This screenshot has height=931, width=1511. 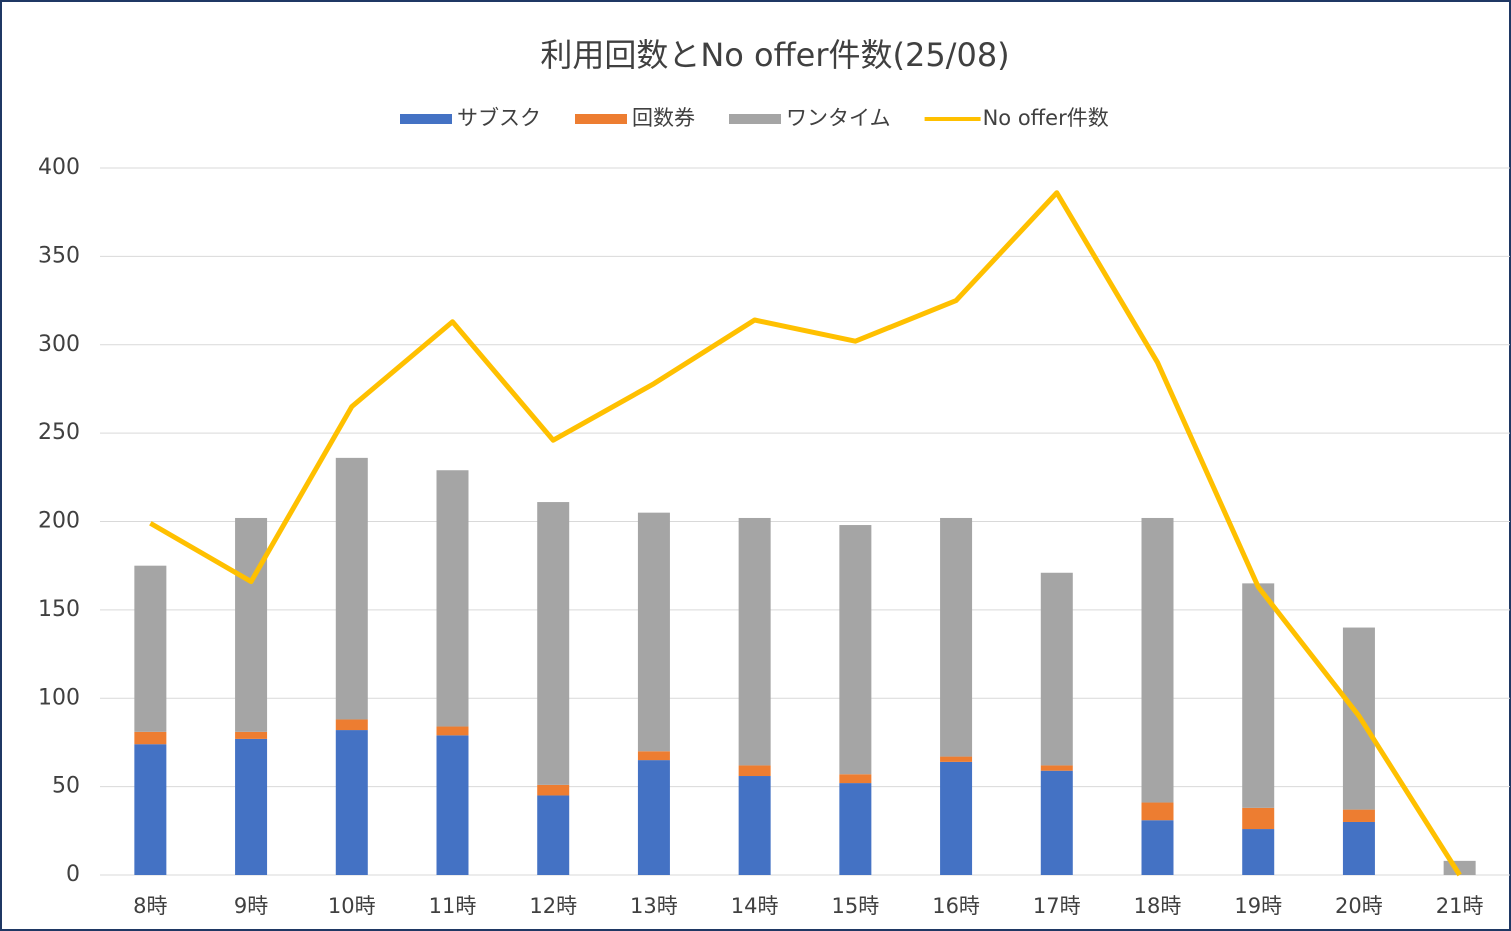 What do you see at coordinates (73, 874) in the screenshot?
I see `y-tick-label: 0` at bounding box center [73, 874].